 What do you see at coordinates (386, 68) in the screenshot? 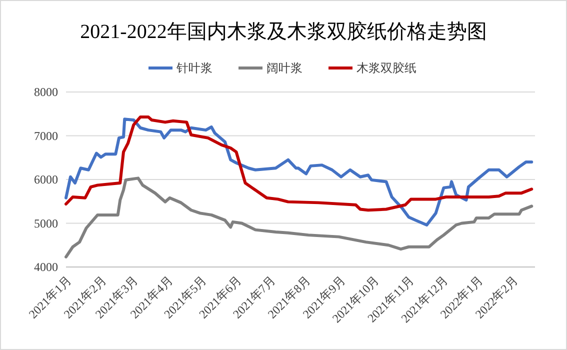
I see `legend-label: 木浆双胶纸` at bounding box center [386, 68].